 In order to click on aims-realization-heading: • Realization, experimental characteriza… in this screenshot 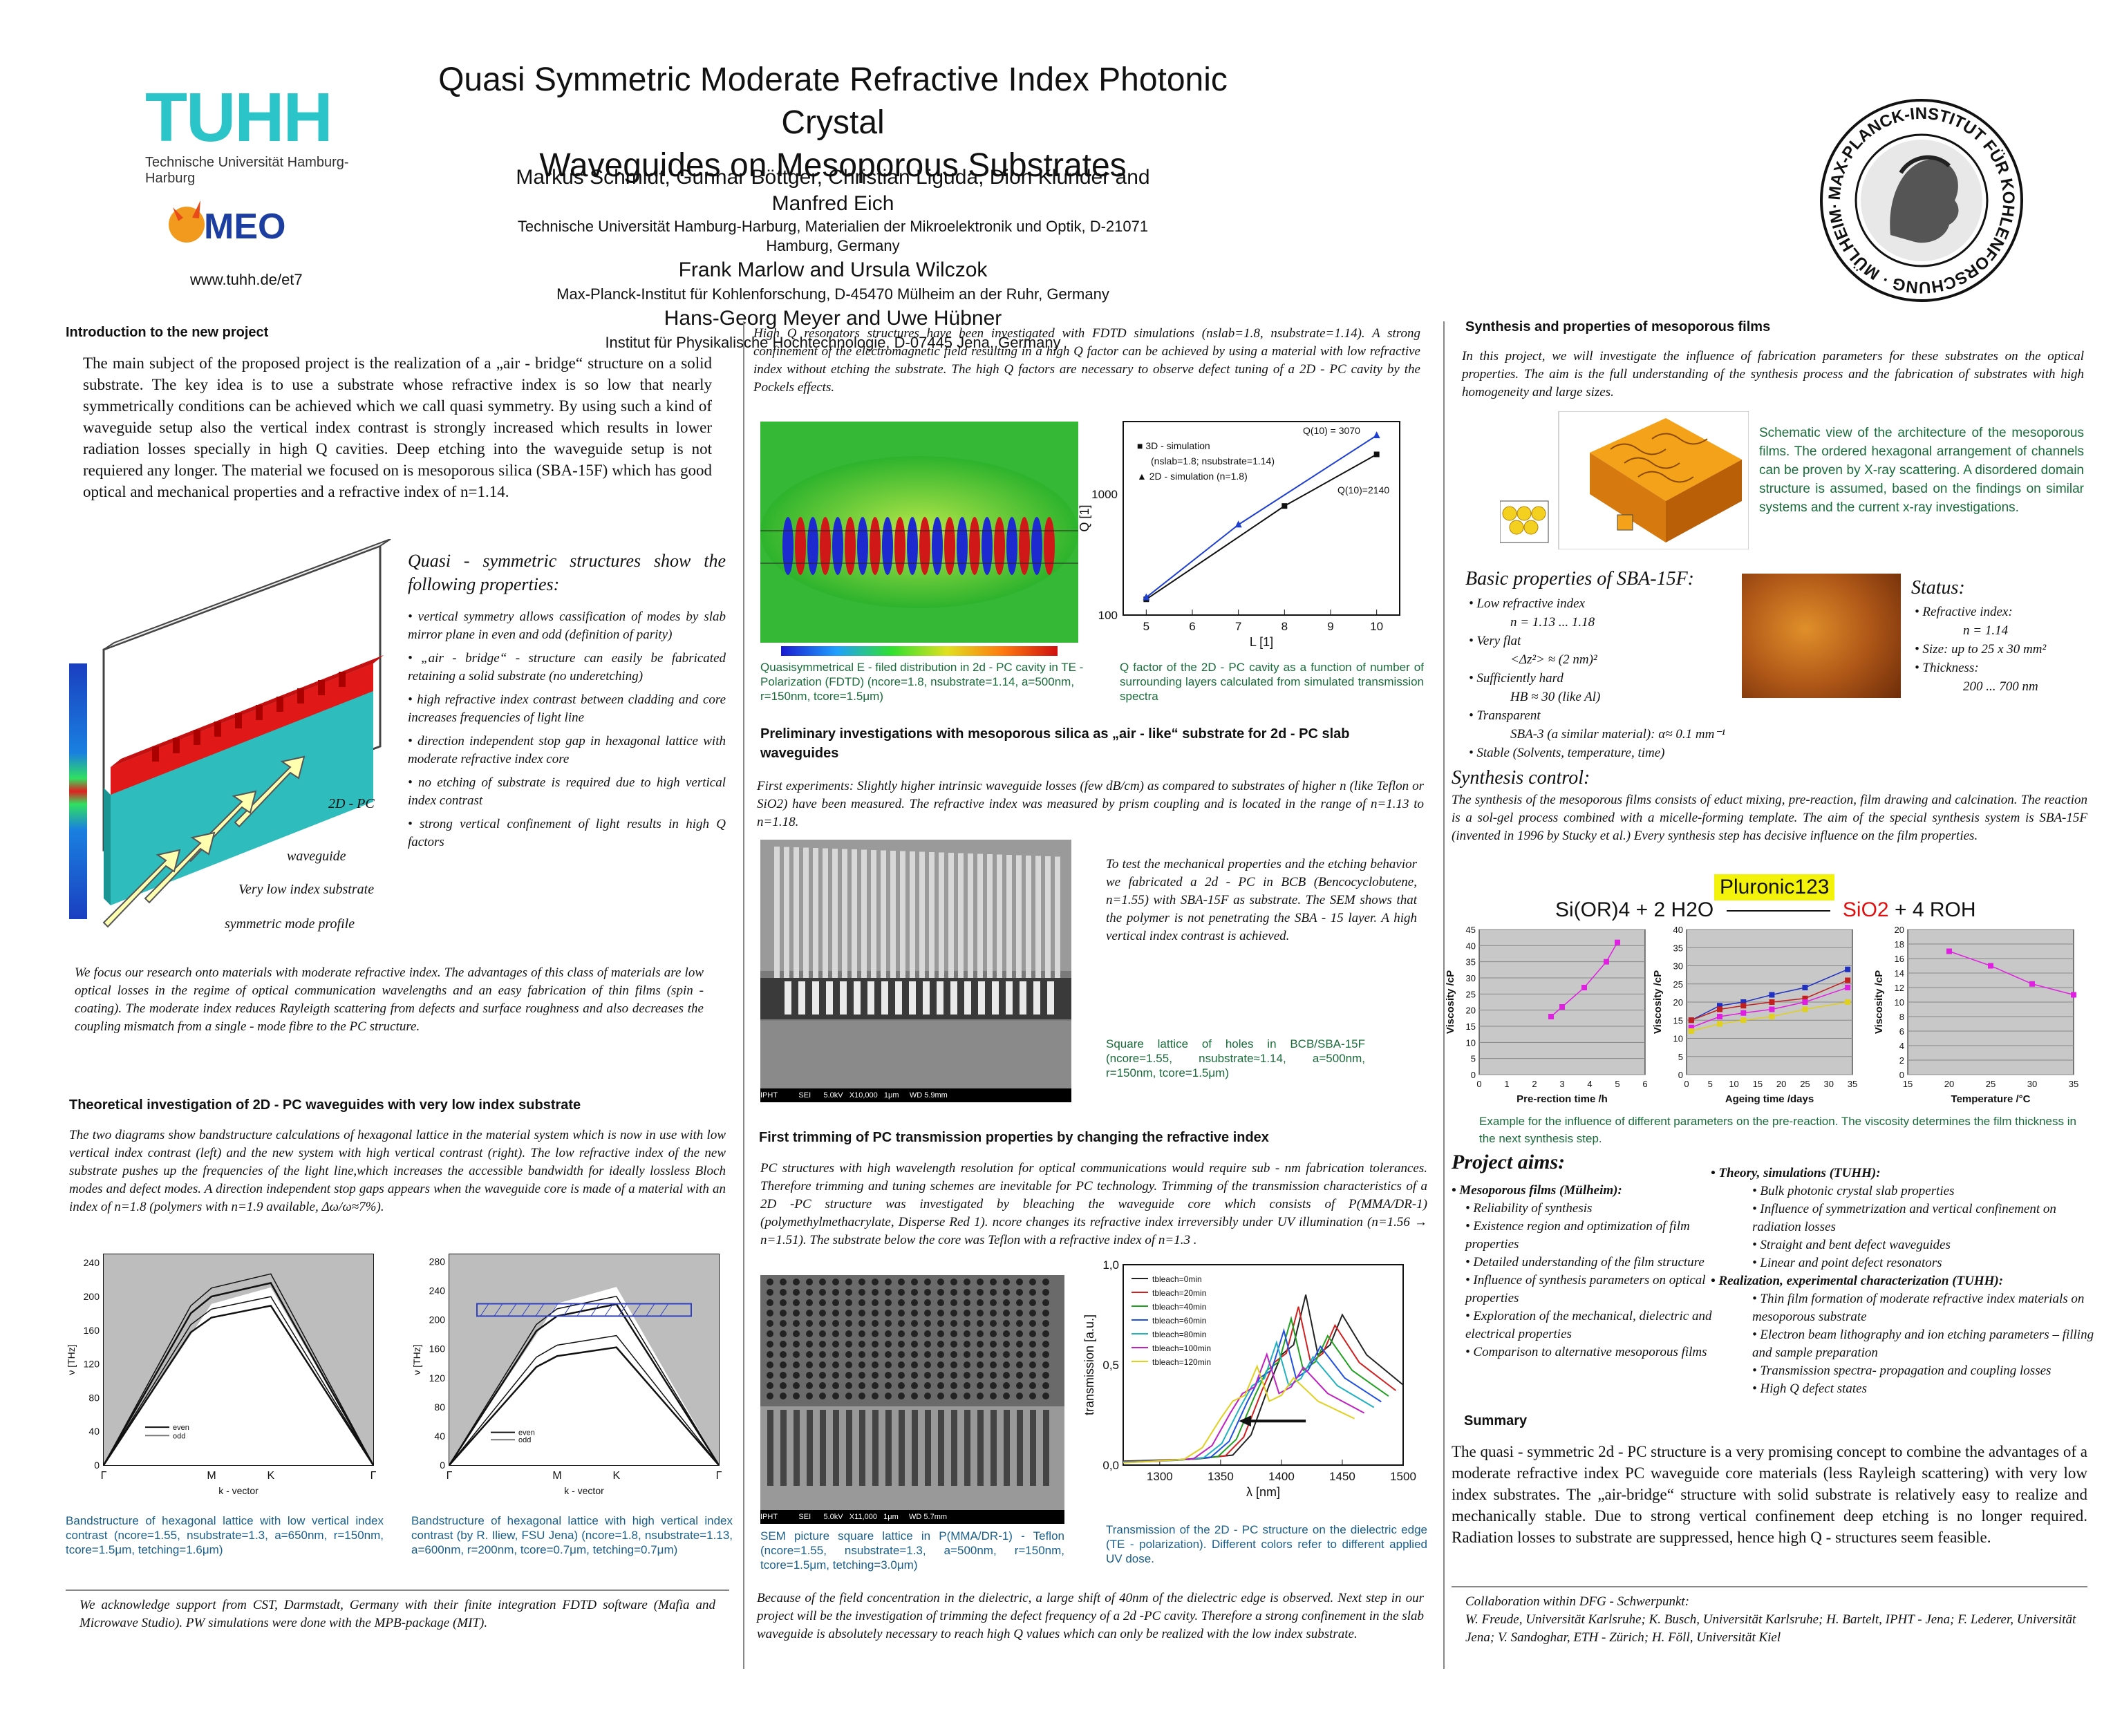, I will do `click(1857, 1281)`.